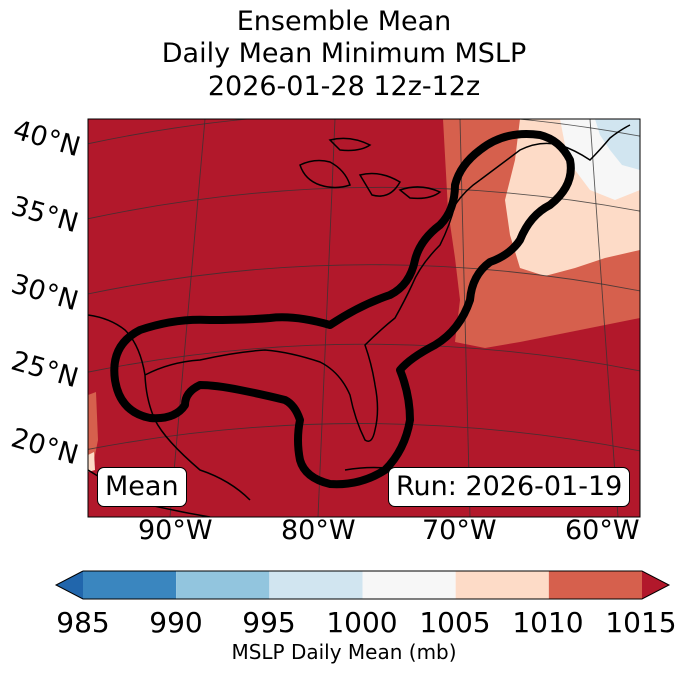  Describe the element at coordinates (459, 530) in the screenshot. I see `lon-label-70: 70°W` at that location.